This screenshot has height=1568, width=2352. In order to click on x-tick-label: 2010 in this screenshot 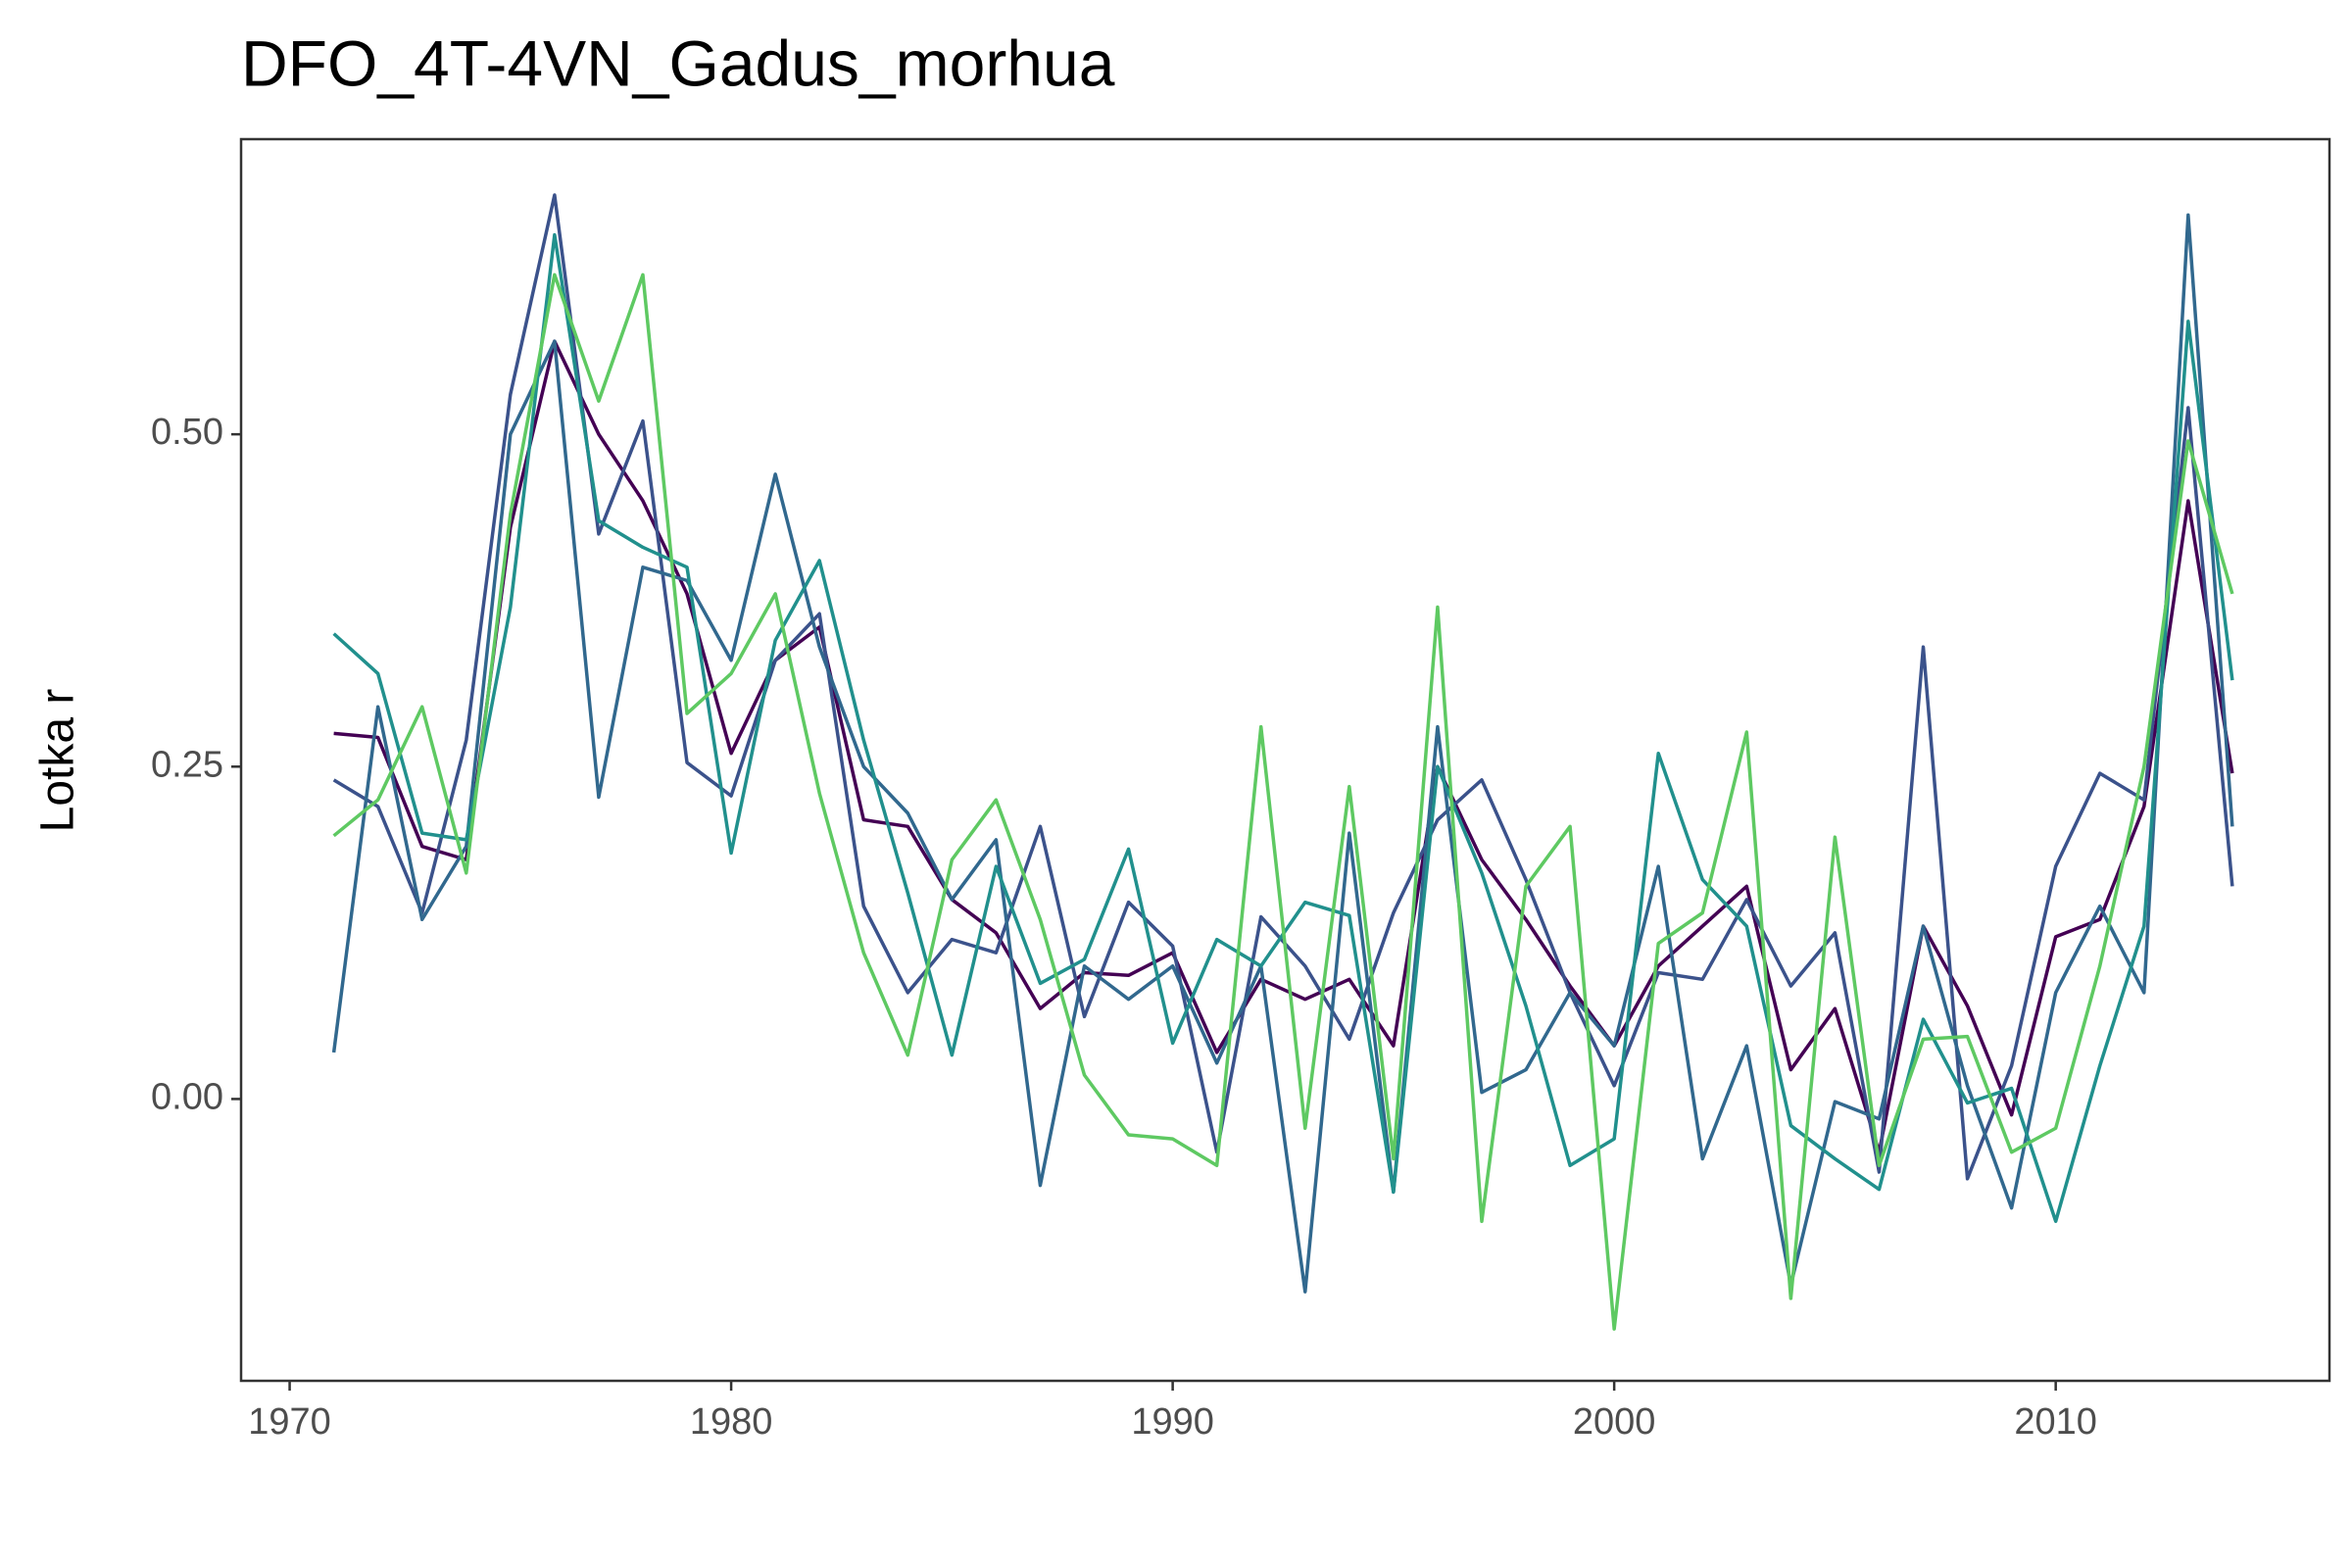, I will do `click(2055, 1422)`.